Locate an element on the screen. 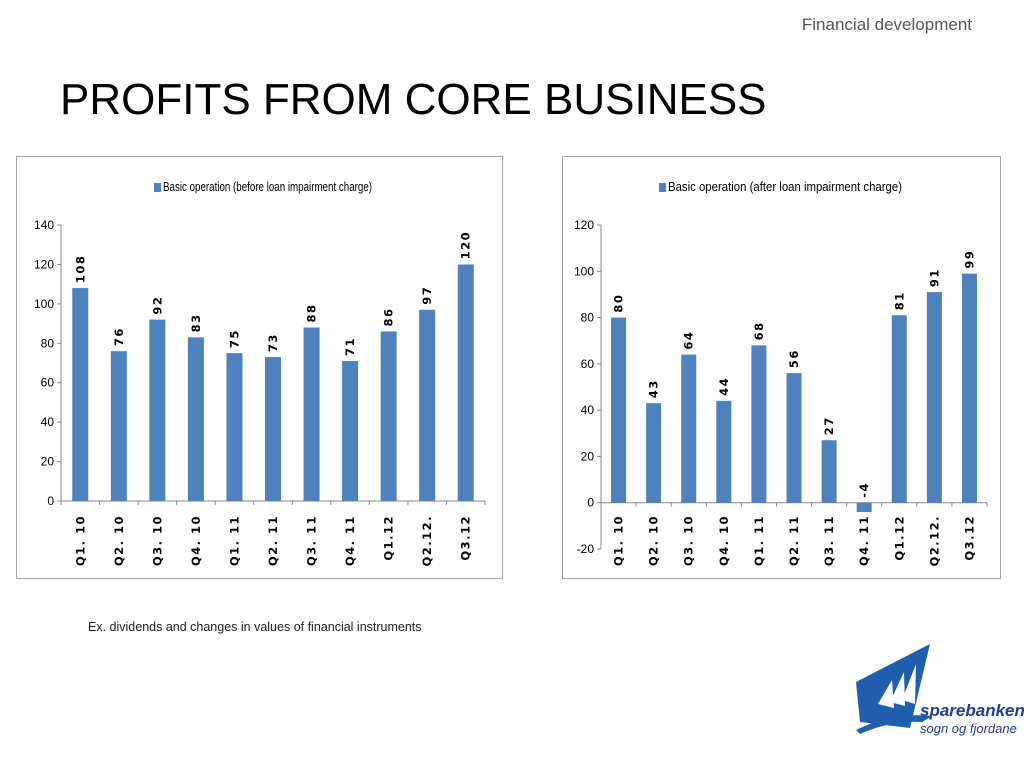 The width and height of the screenshot is (1024, 768). chart-left-y-tick-label: 40 is located at coordinates (48, 422).